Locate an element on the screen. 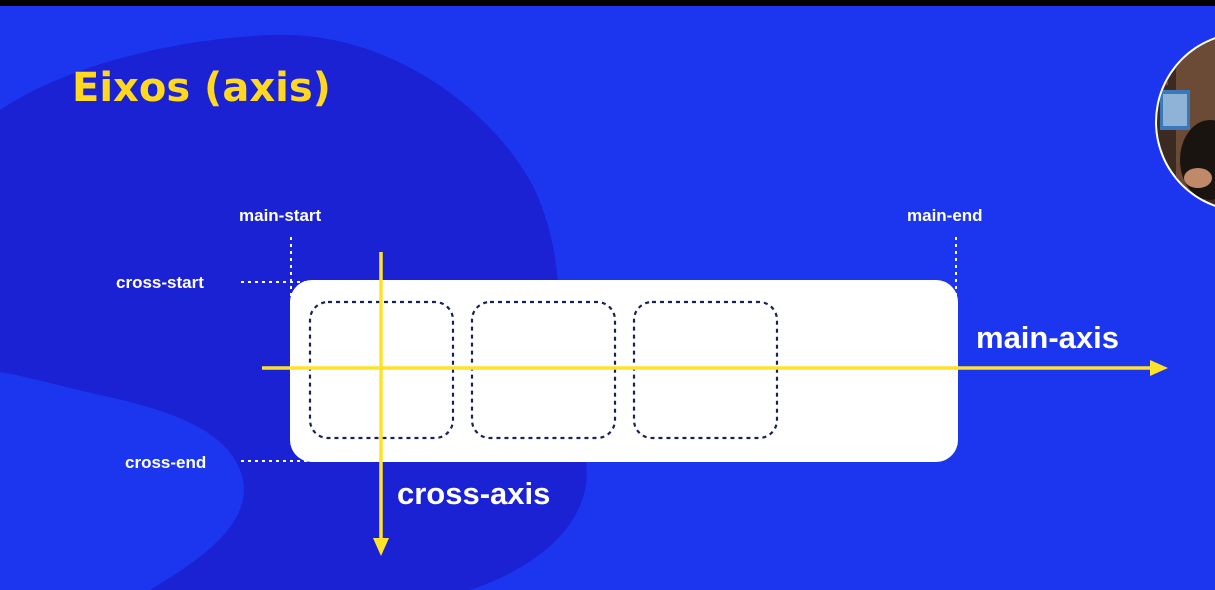 This screenshot has width=1215, height=590. main-end-label: main-end is located at coordinates (945, 215).